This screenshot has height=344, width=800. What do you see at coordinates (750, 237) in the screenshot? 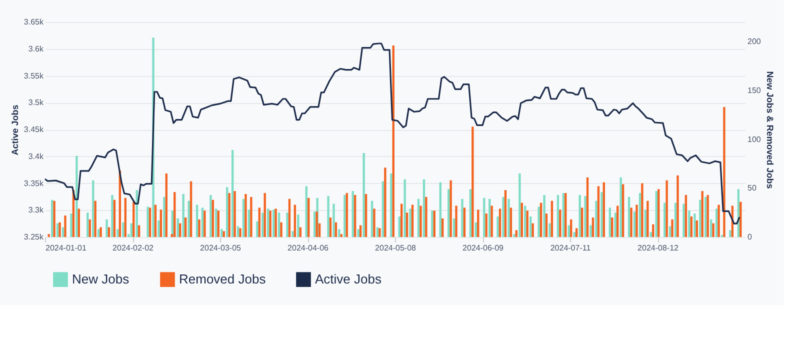
I see `y2-tick-label: 0` at bounding box center [750, 237].